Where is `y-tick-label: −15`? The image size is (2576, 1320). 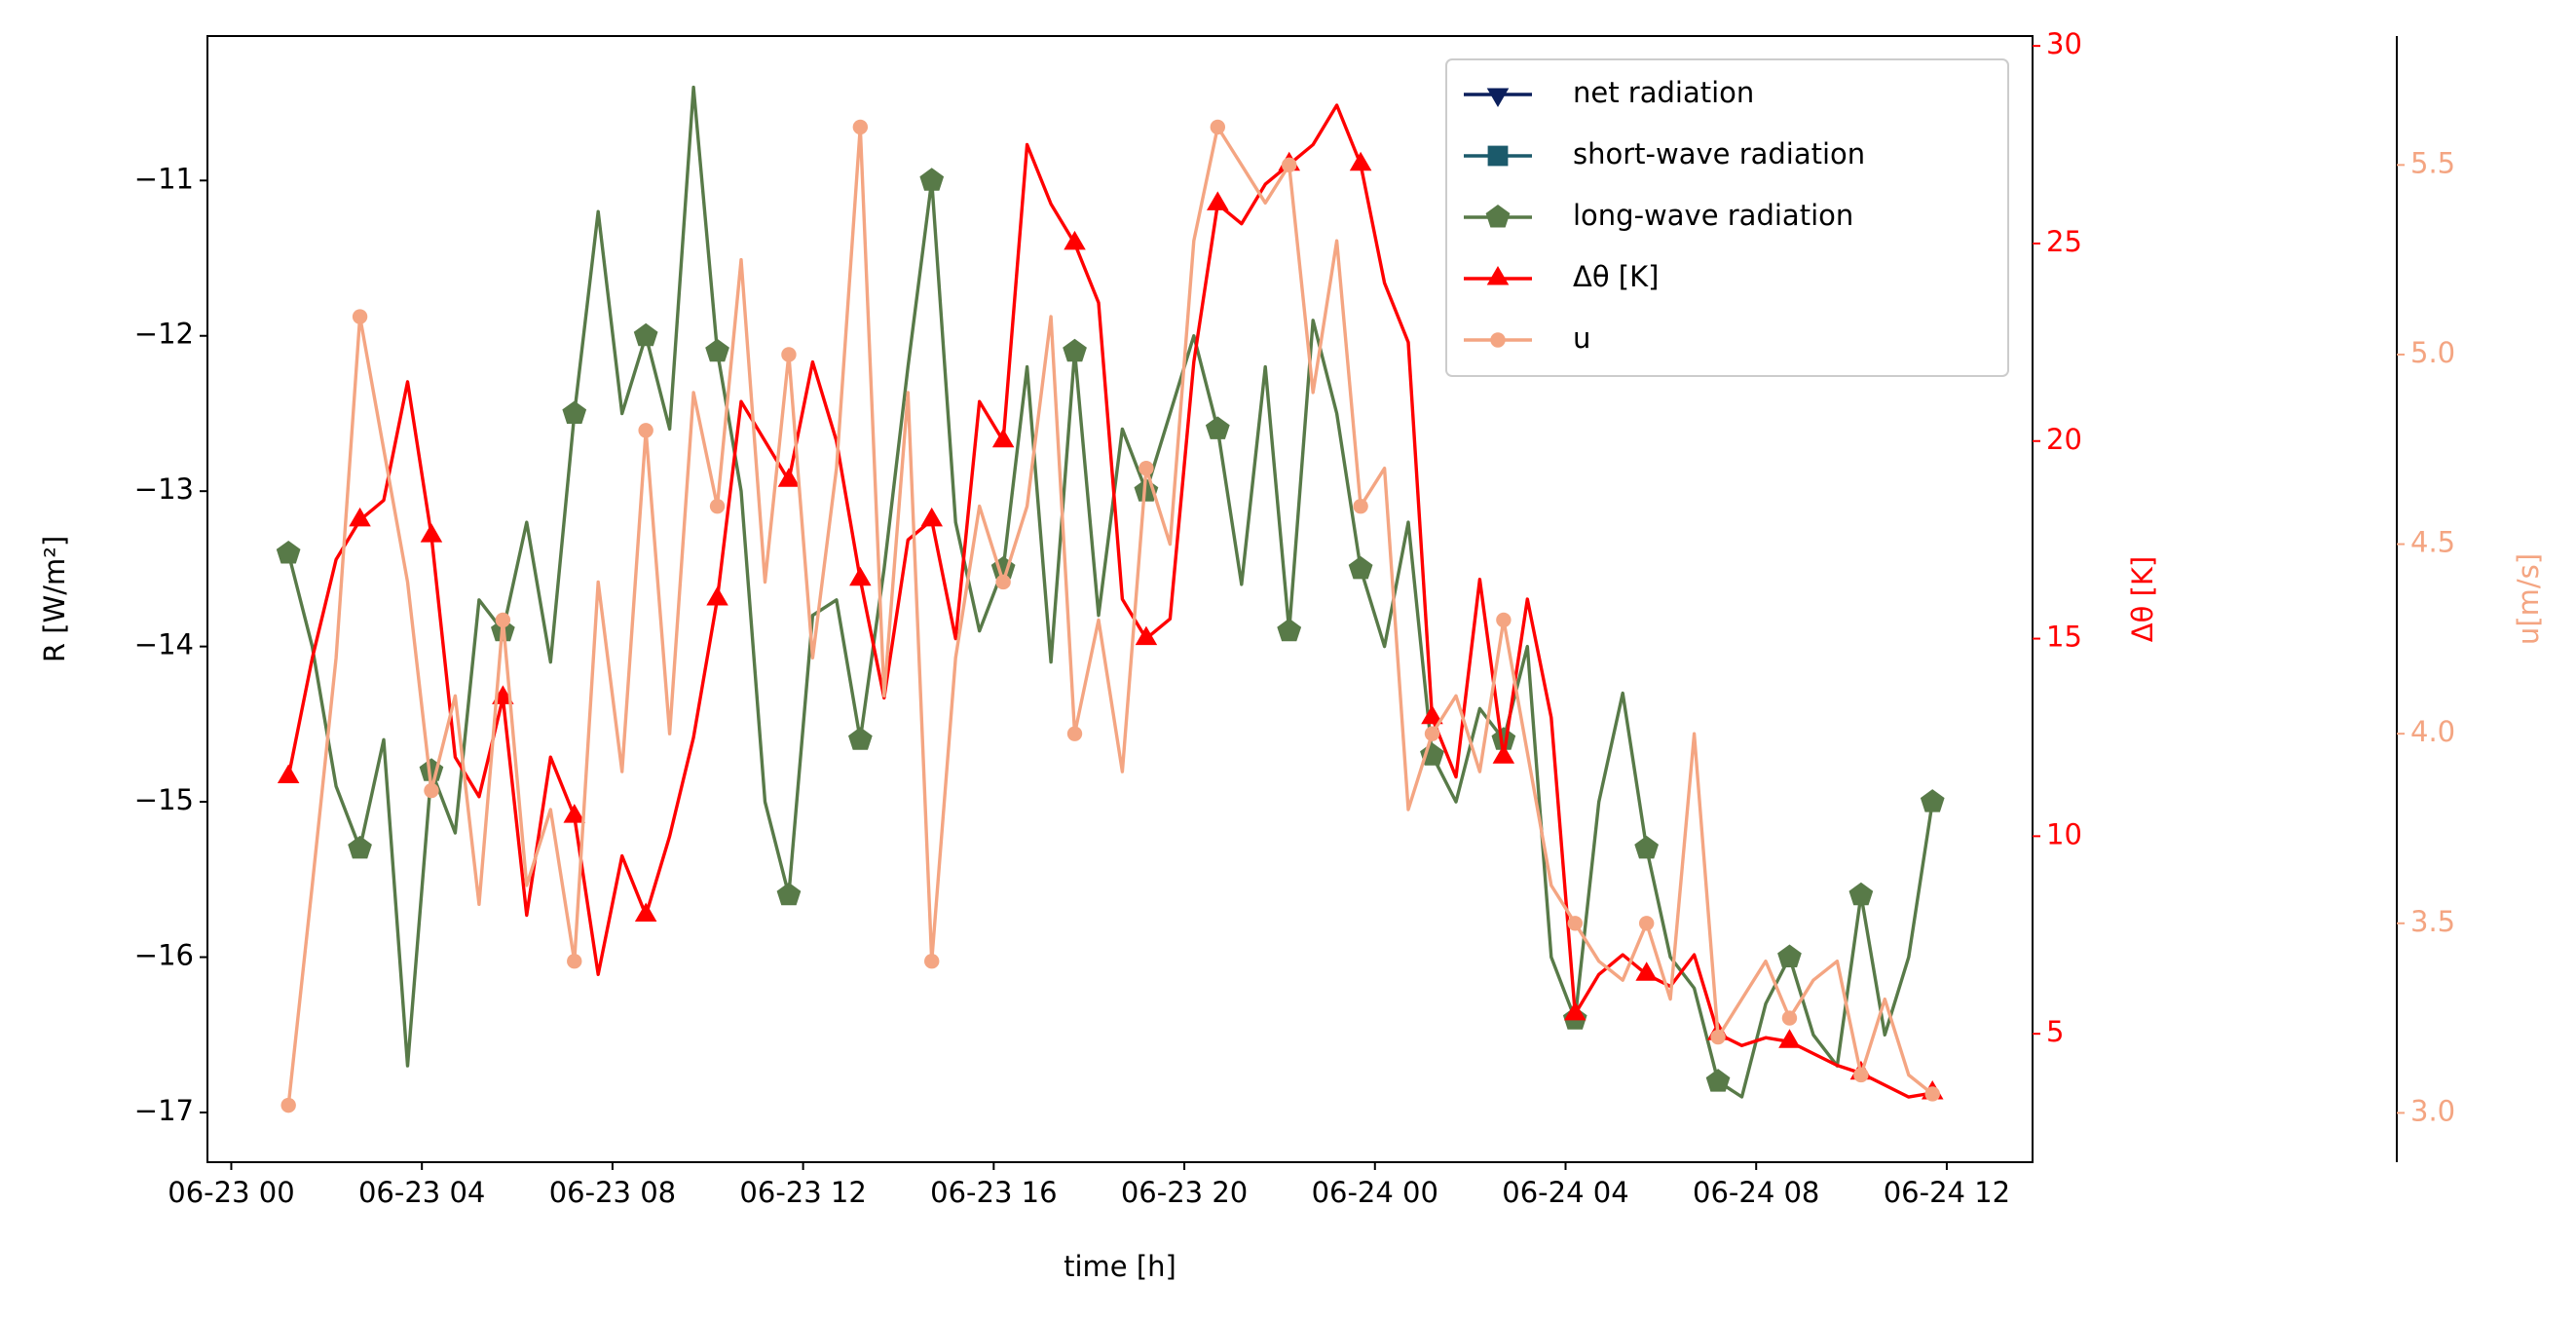 y-tick-label: −15 is located at coordinates (164, 800).